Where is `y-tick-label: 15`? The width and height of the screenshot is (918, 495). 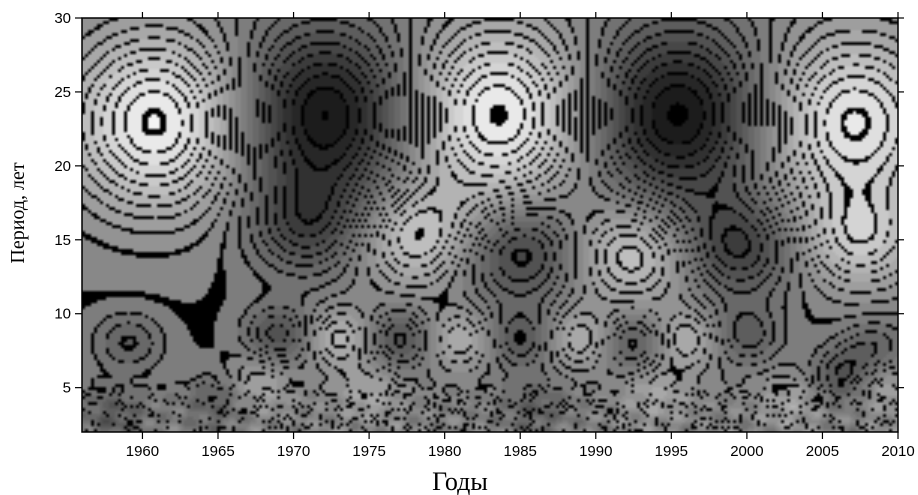
y-tick-label: 15 is located at coordinates (62, 240).